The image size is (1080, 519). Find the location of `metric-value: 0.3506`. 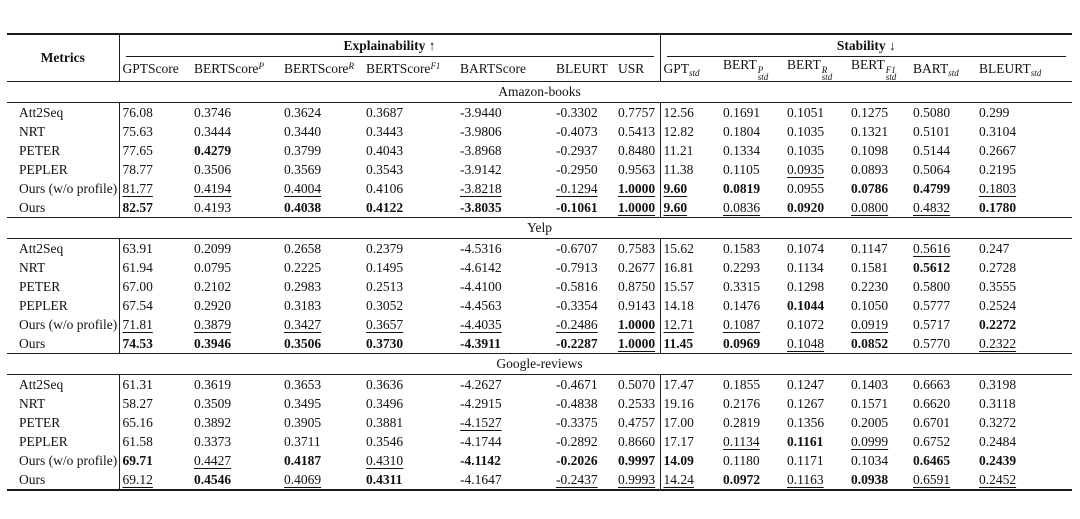

metric-value: 0.3506 is located at coordinates (303, 343).